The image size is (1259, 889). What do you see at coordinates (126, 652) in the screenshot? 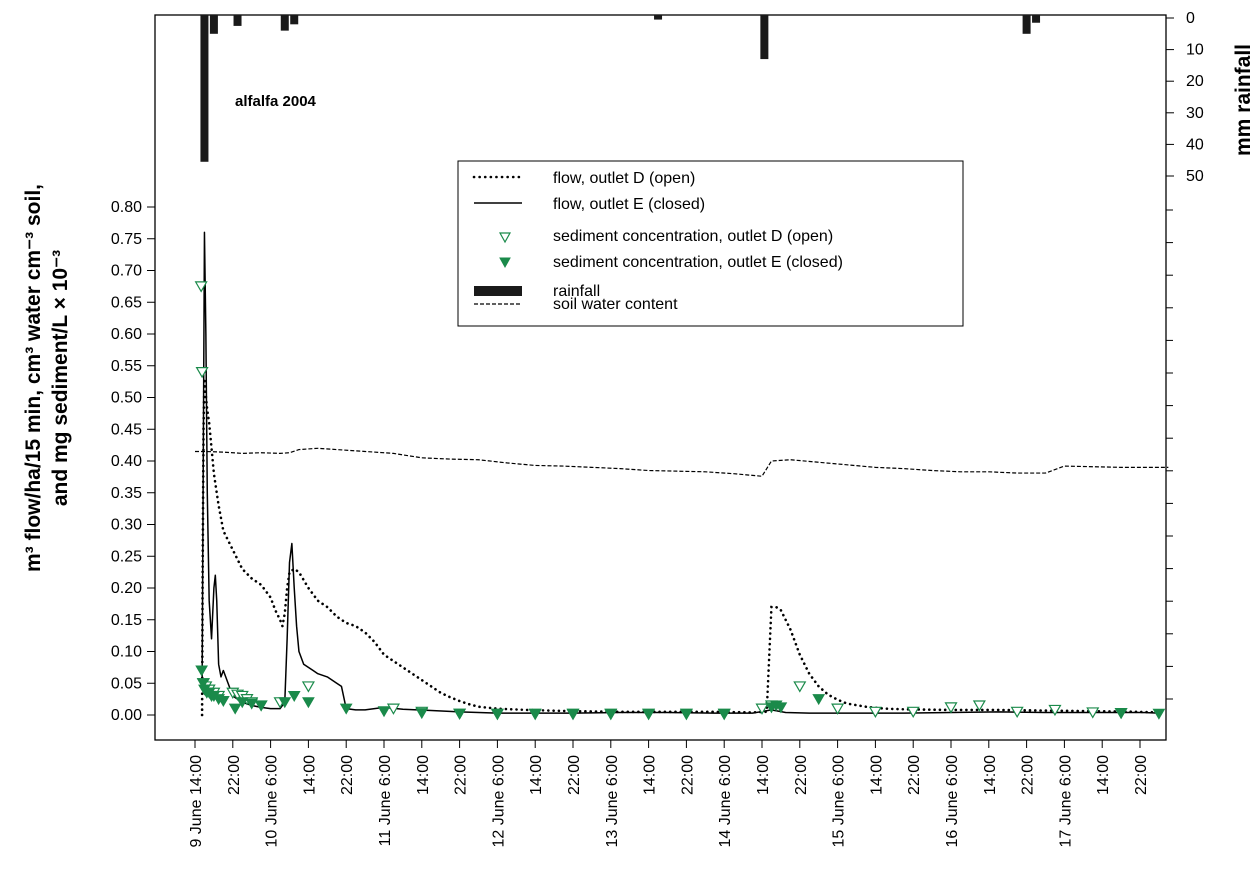
I see `y-tick-label: 0.10` at bounding box center [126, 652].